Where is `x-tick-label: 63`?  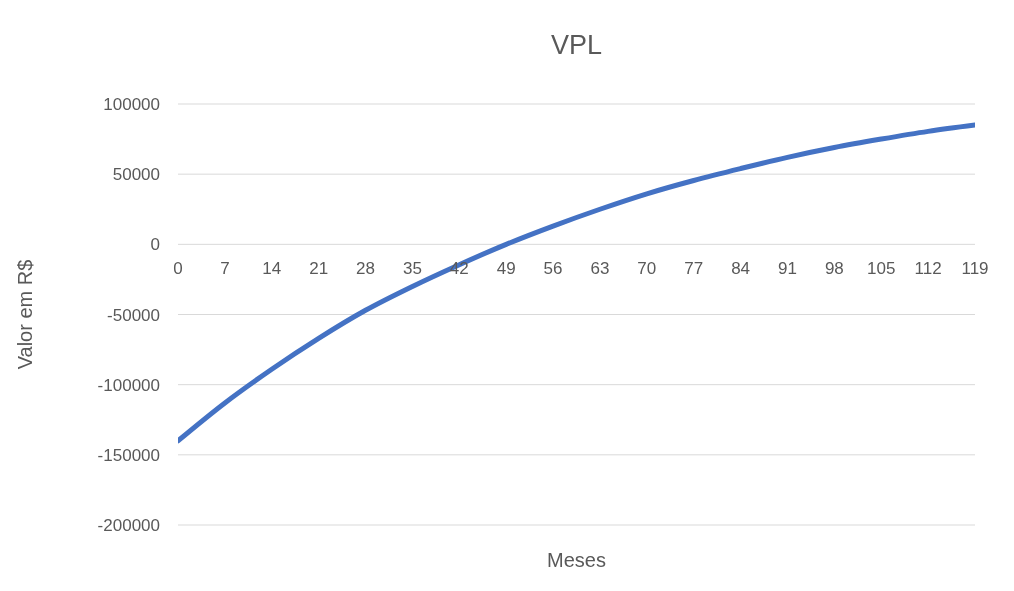
x-tick-label: 63 is located at coordinates (600, 269).